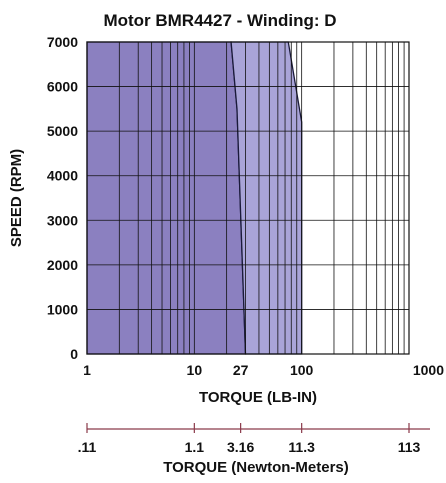 The image size is (446, 483). Describe the element at coordinates (62, 309) in the screenshot. I see `y-tick-label: 1000` at that location.